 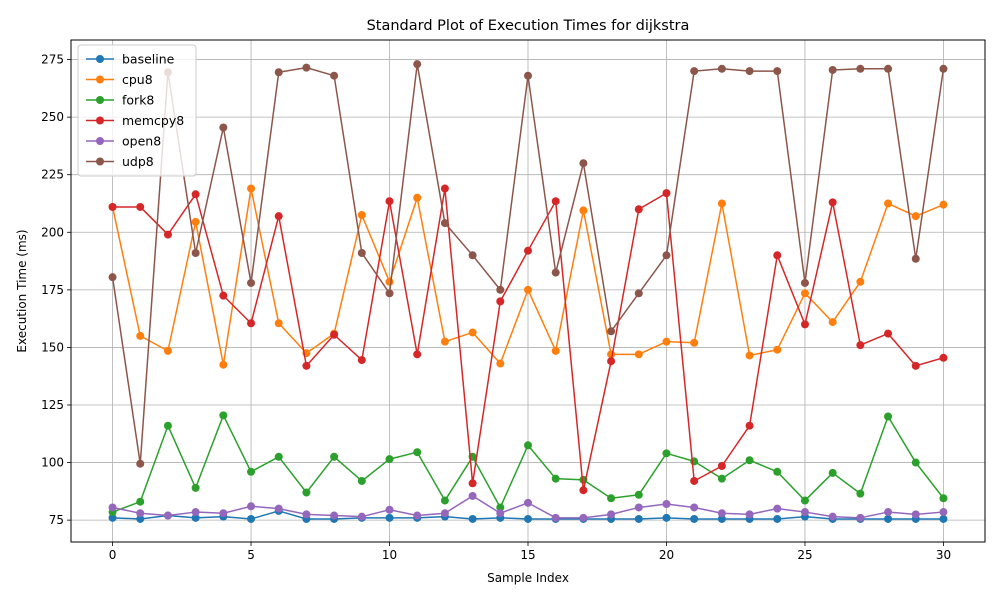 I want to click on legend-label: open8, so click(x=141, y=141).